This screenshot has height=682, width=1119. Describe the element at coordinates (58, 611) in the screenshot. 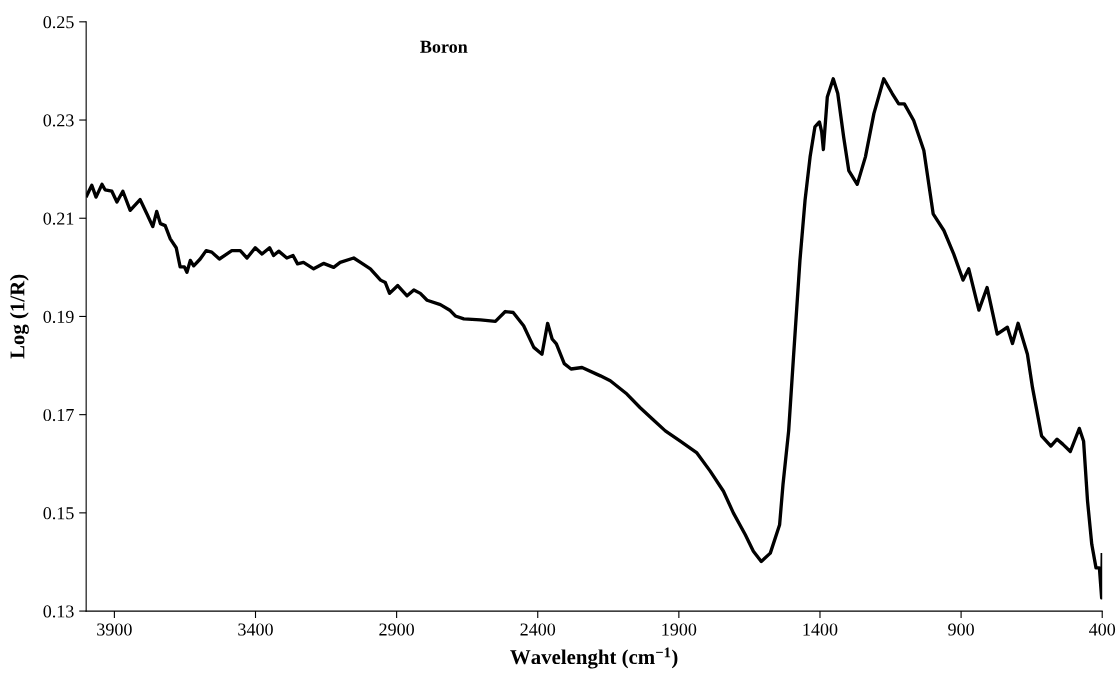

I see `y-tick-label: 0.13` at that location.